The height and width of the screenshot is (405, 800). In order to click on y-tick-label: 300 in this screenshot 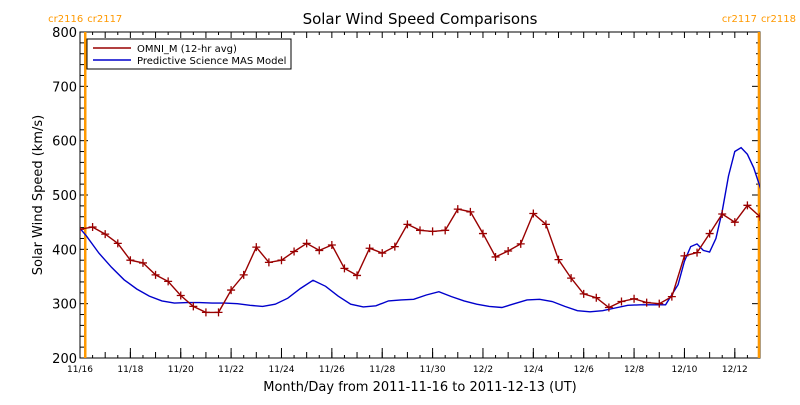, I will do `click(64, 305)`.